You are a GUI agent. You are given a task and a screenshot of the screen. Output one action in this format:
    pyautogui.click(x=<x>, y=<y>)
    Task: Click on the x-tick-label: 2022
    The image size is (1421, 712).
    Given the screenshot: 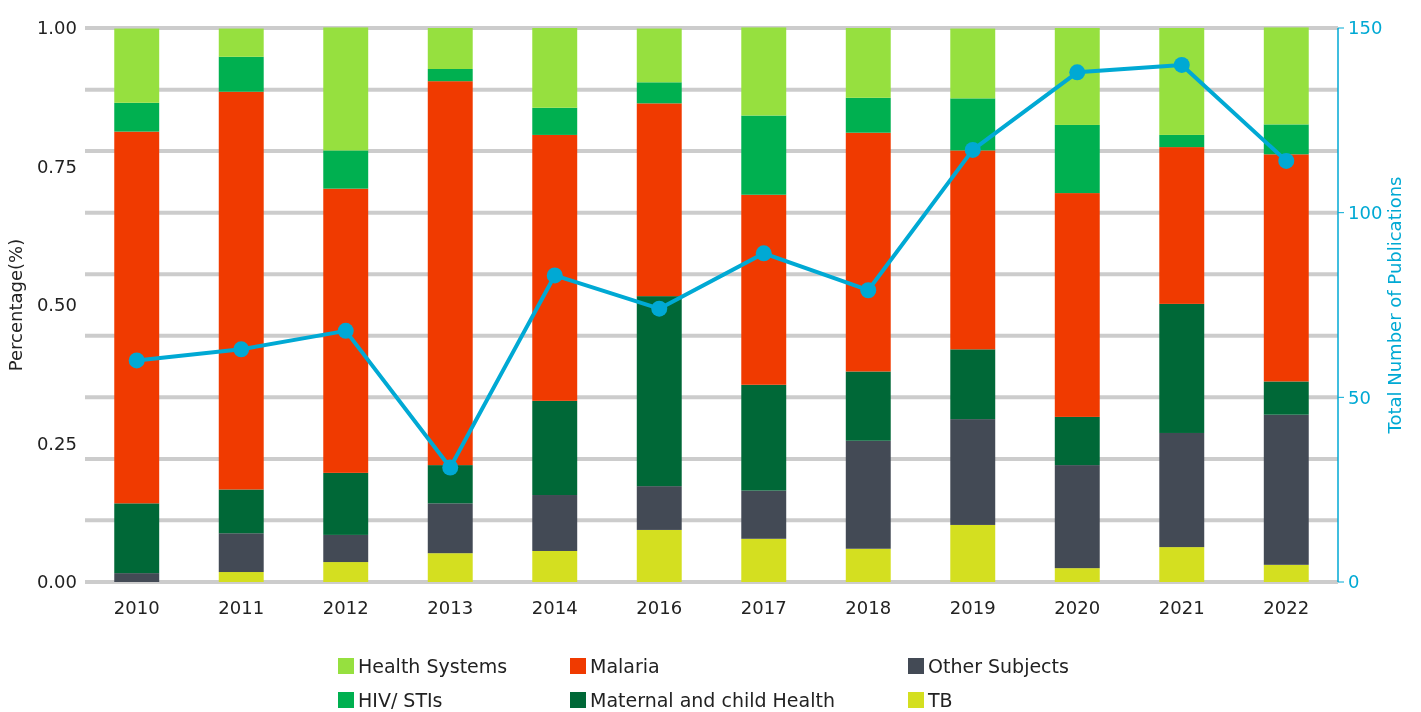 What is the action you would take?
    pyautogui.click(x=1286, y=607)
    